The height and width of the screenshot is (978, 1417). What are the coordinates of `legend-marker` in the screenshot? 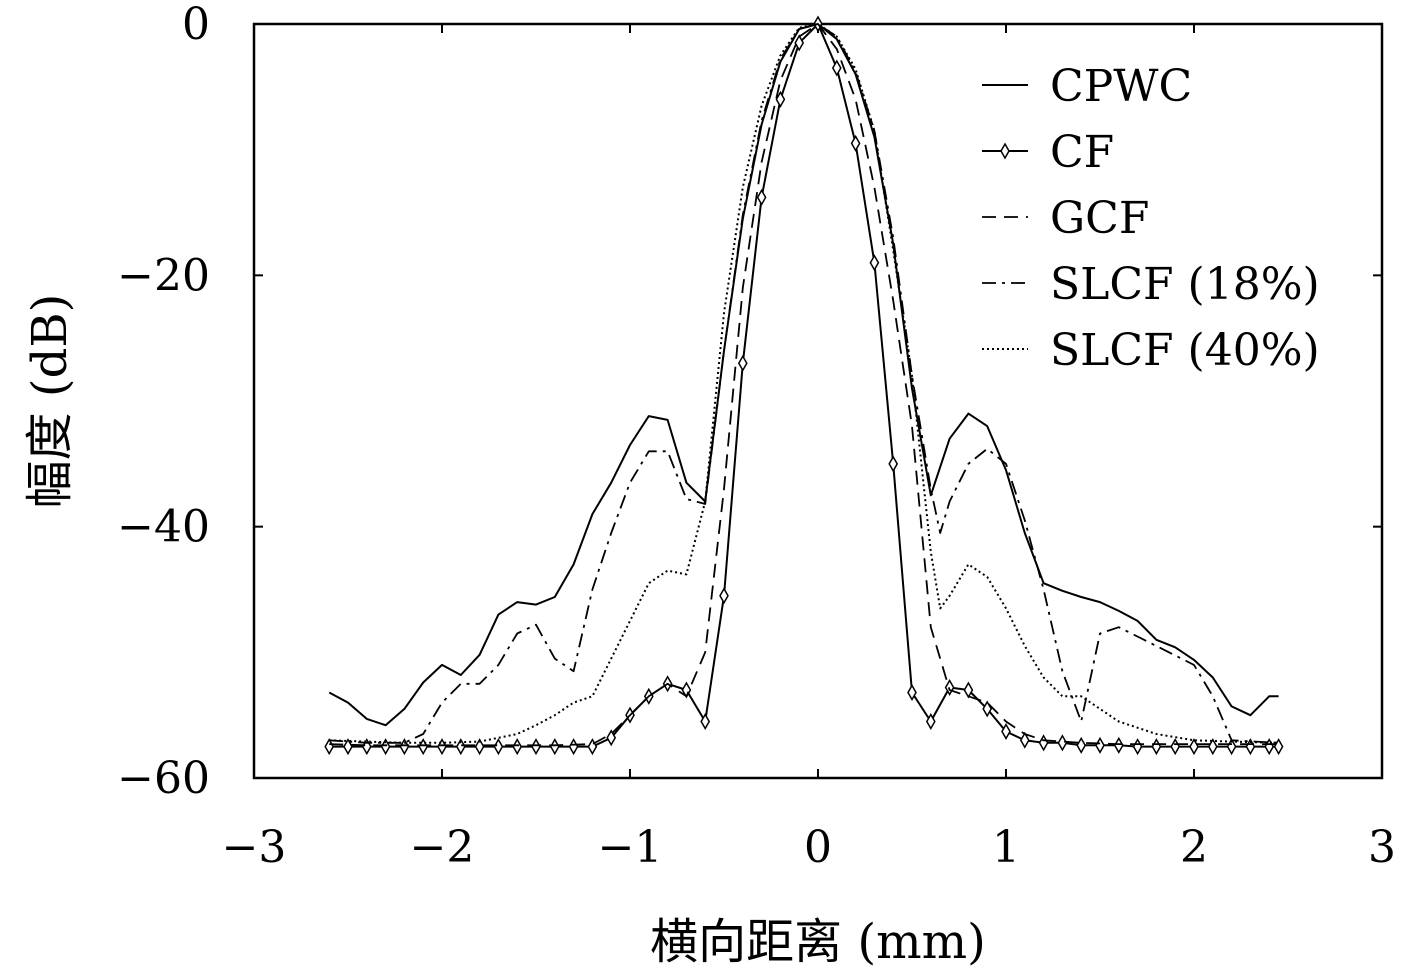 It's located at (1005, 151).